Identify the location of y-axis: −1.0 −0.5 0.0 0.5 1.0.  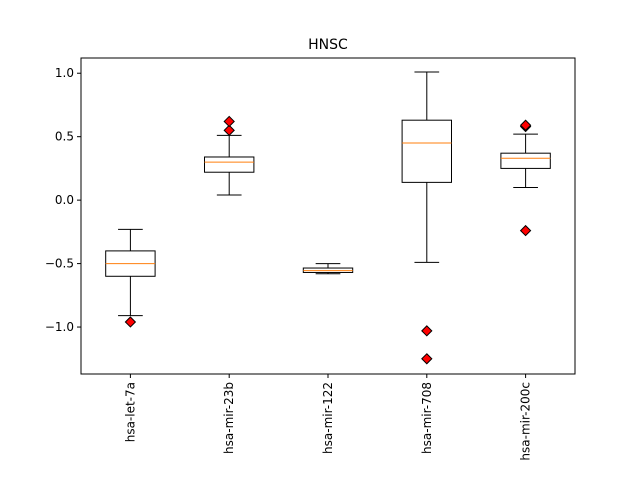
(63, 200).